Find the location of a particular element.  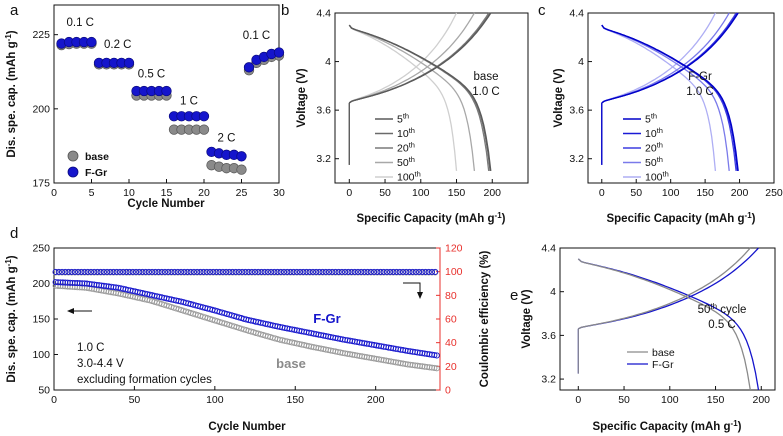

panel-e-frame is located at coordinates (667, 319).